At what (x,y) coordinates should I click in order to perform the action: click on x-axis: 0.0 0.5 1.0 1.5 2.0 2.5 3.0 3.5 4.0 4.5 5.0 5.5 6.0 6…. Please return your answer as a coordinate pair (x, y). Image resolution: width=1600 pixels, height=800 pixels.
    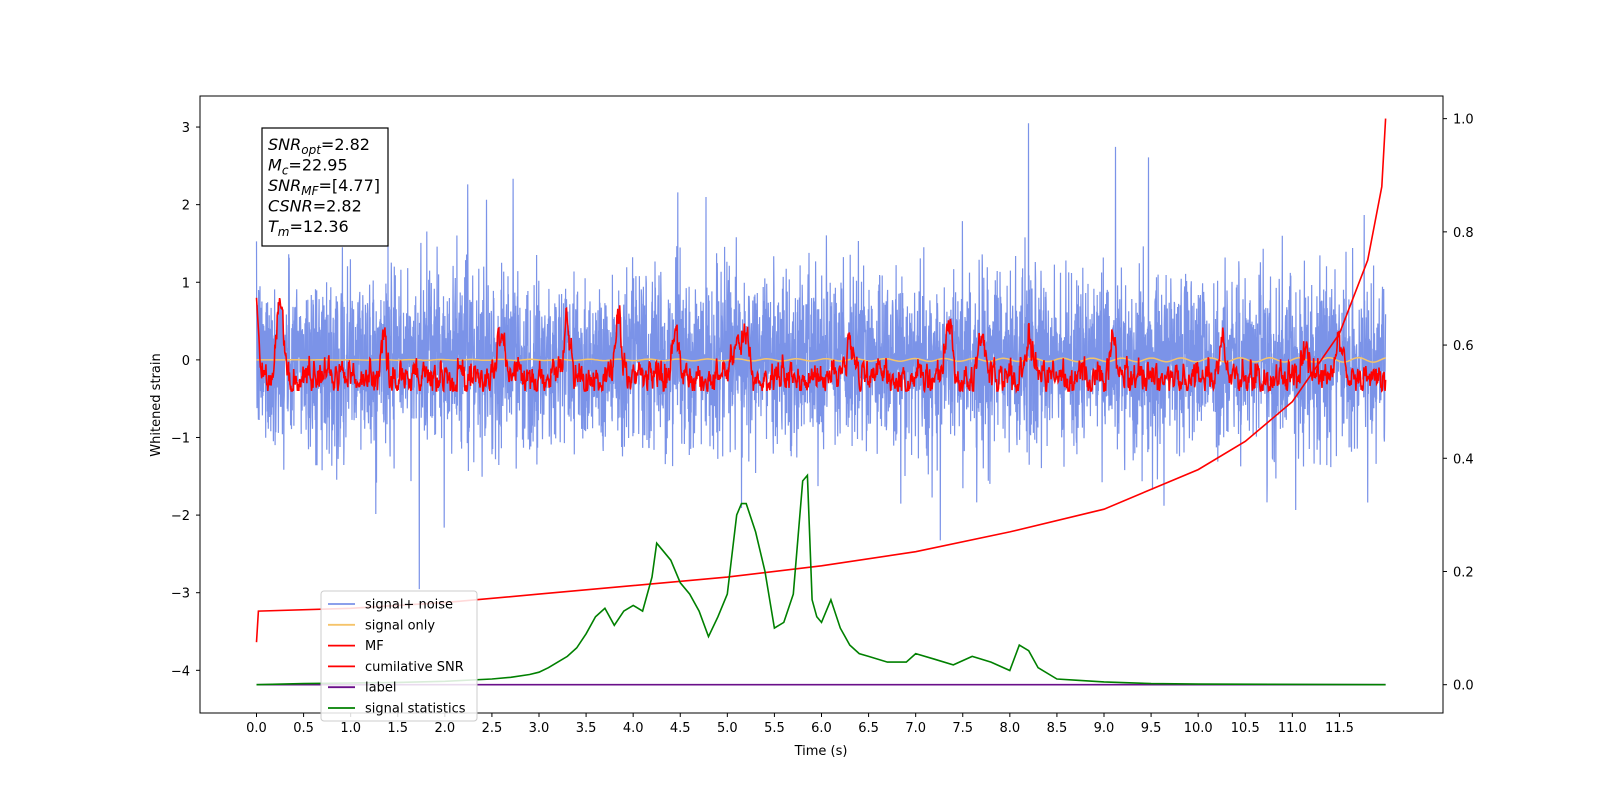
    Looking at the image, I should click on (800, 724).